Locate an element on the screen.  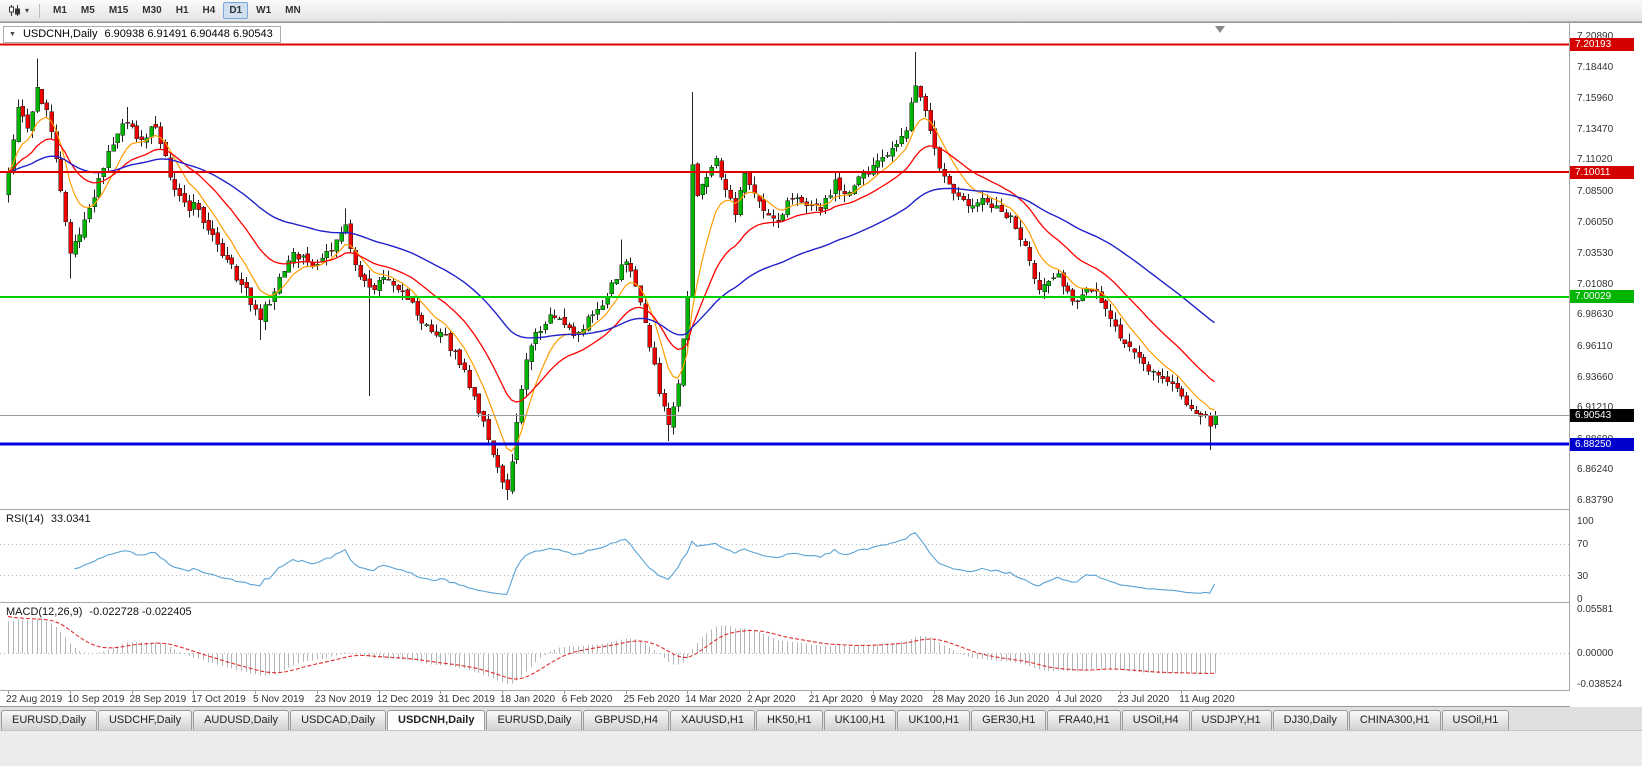
timeframe-button-m5: M5 is located at coordinates (87, 10).